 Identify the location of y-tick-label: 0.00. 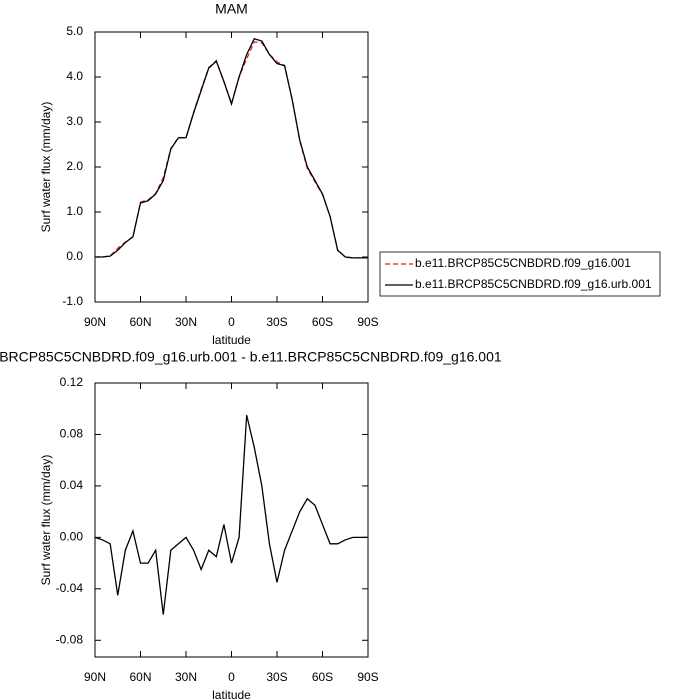
(72, 537).